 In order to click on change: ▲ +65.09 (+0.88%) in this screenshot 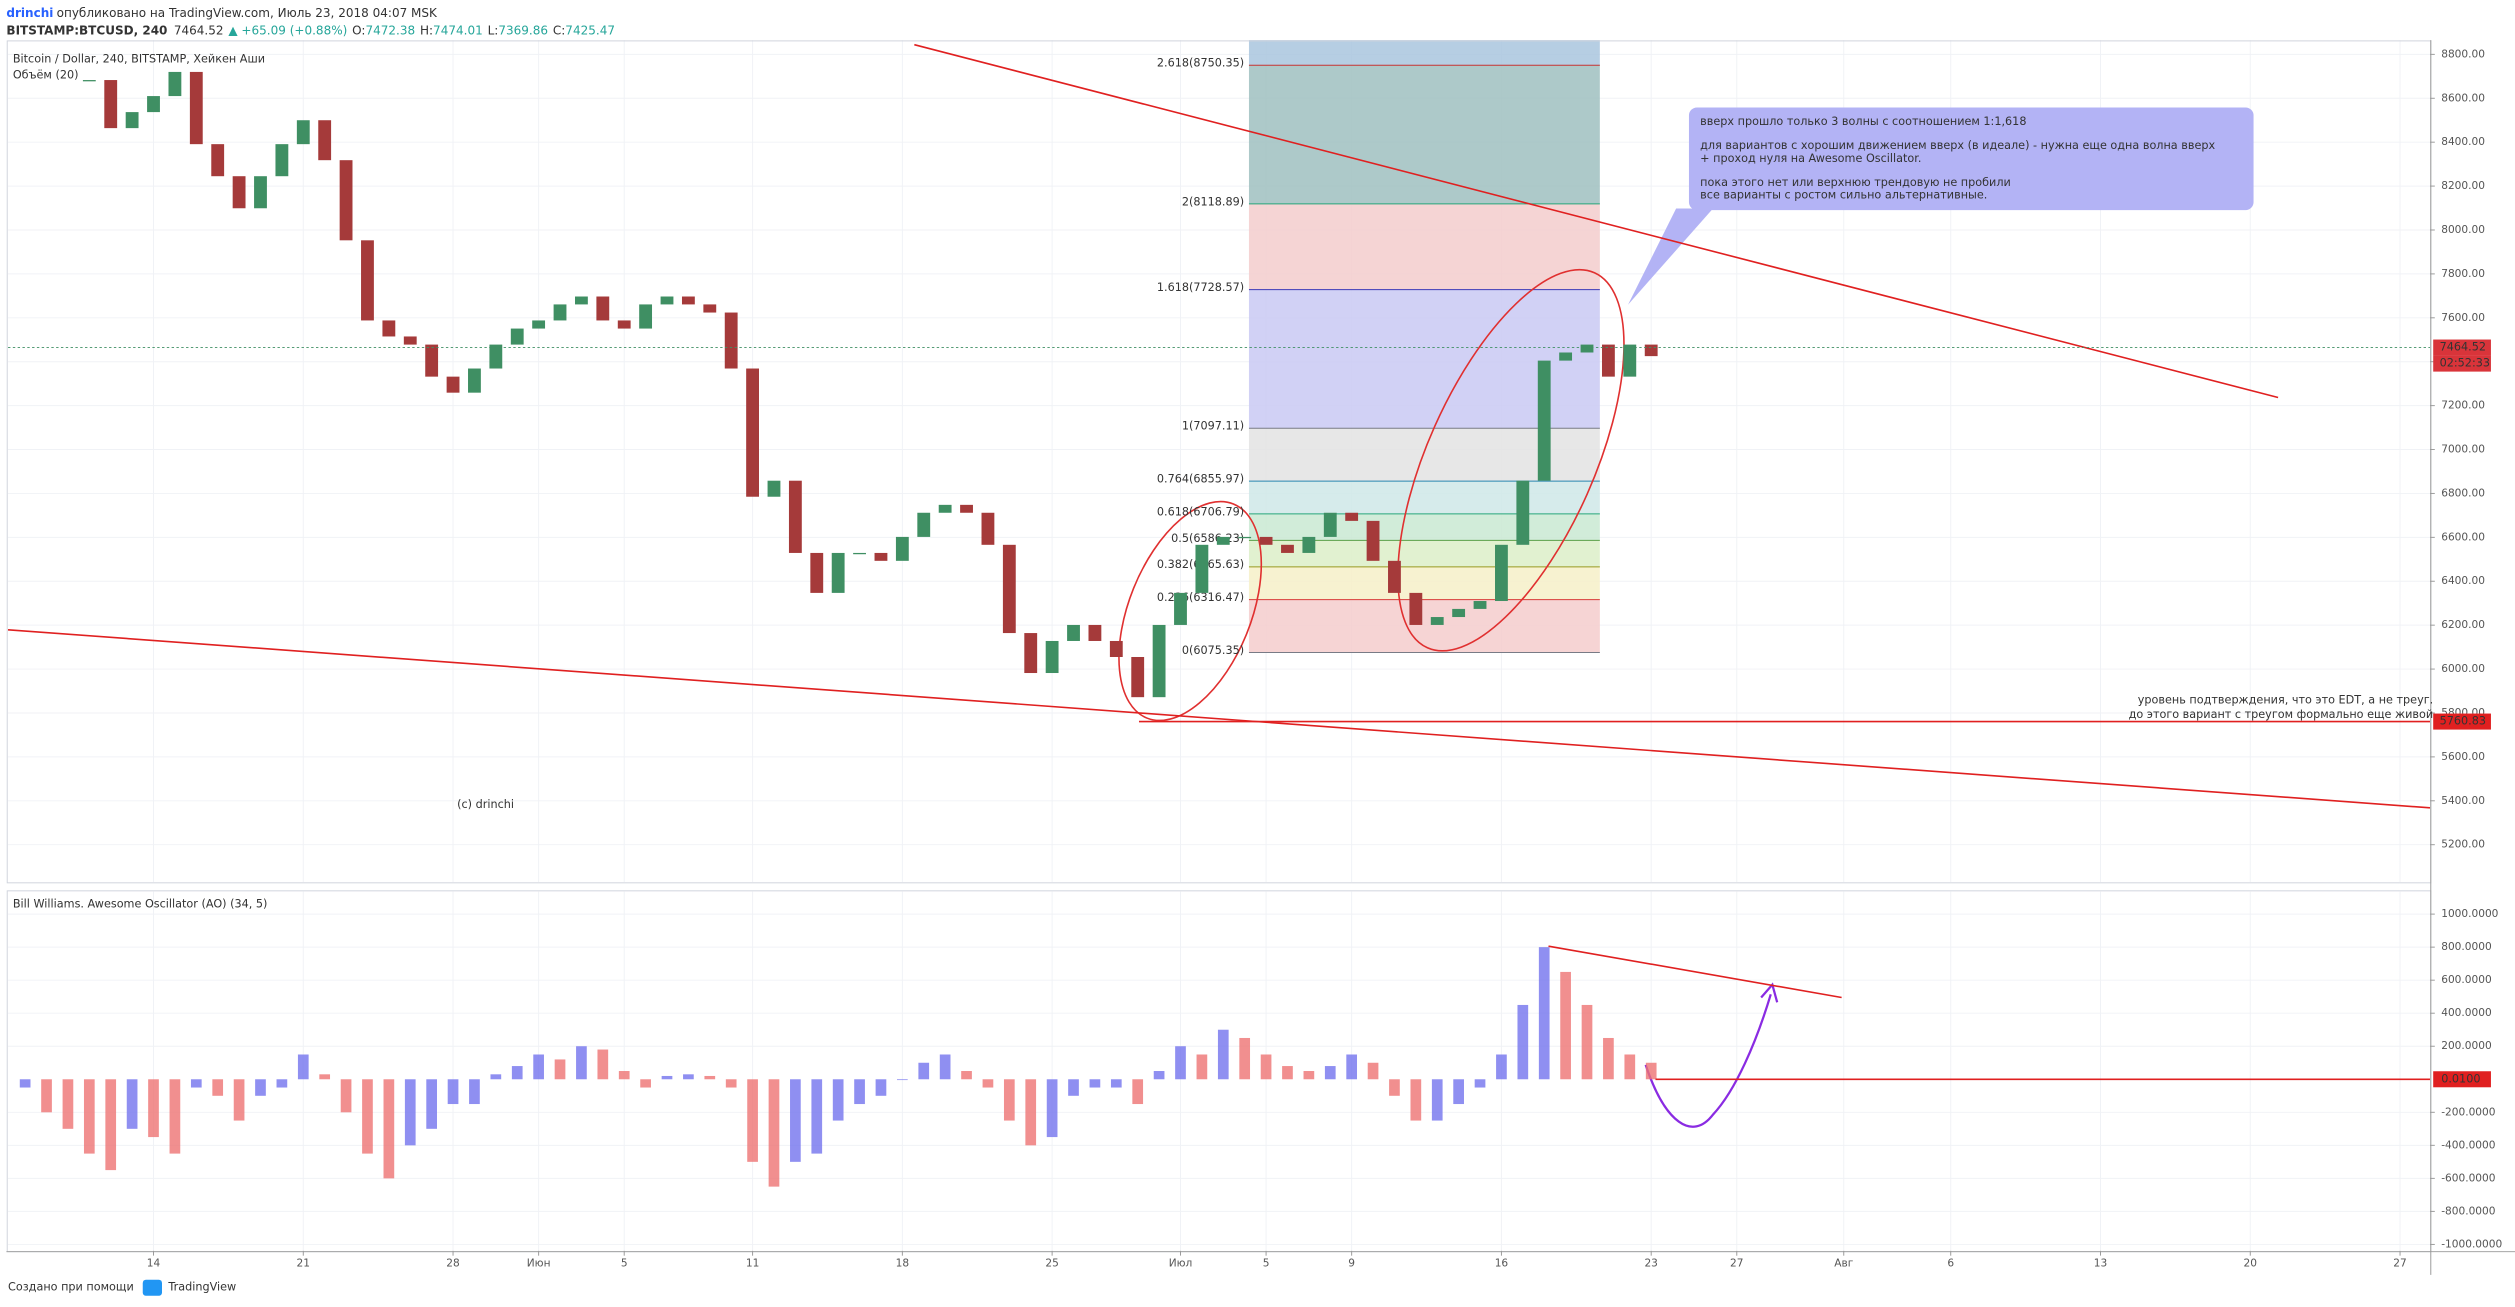, I will do `click(287, 30)`.